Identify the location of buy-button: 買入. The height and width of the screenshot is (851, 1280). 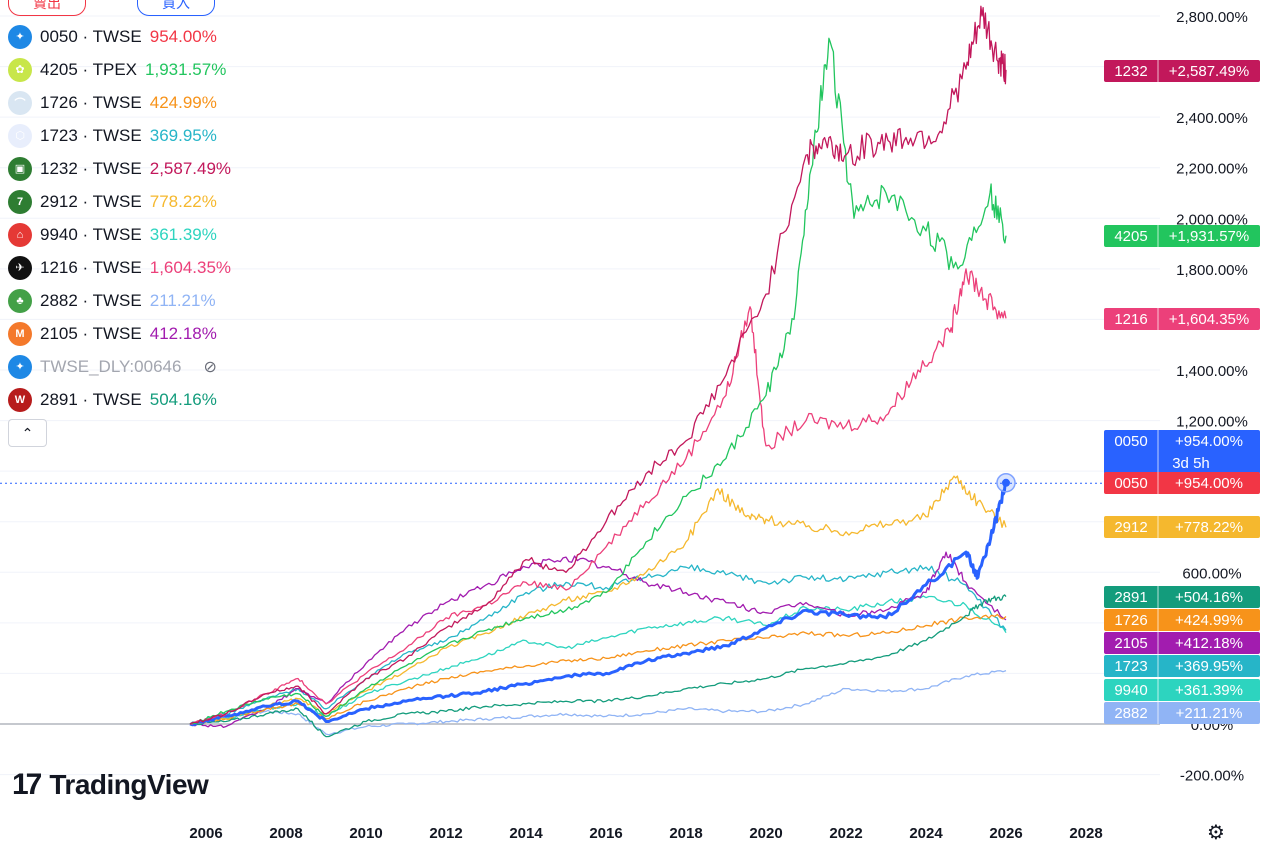
(176, 8).